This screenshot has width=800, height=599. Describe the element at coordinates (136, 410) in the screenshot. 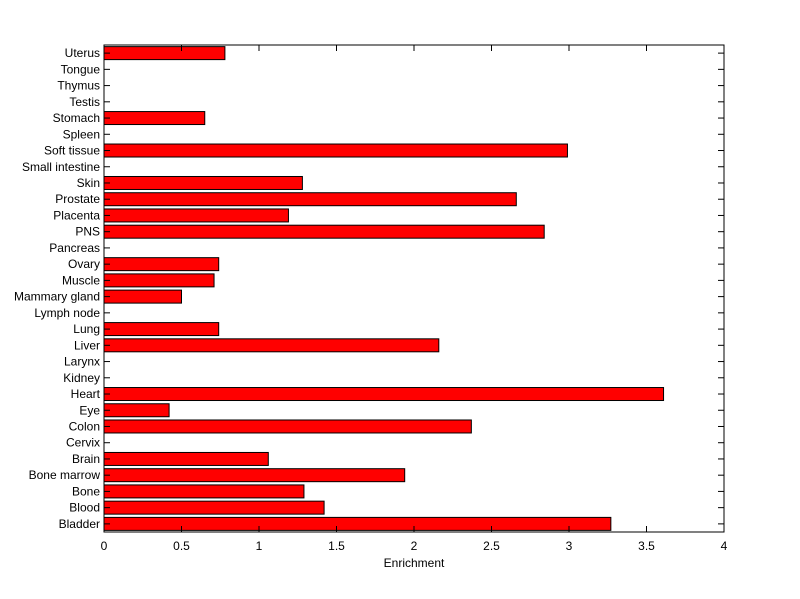

I see `bar-eye` at that location.